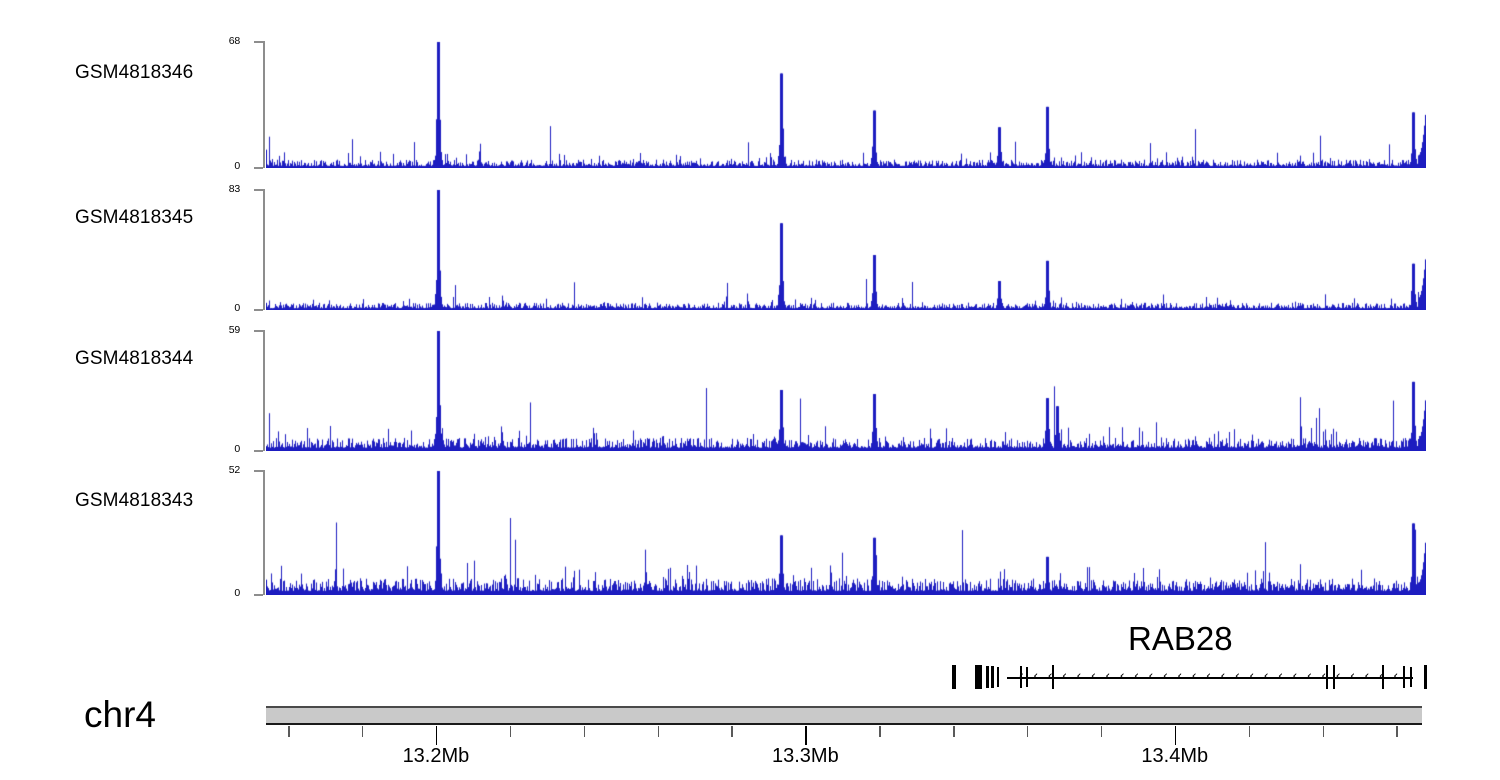 The image size is (1500, 780). I want to click on track-axis-max: 83, so click(234, 189).